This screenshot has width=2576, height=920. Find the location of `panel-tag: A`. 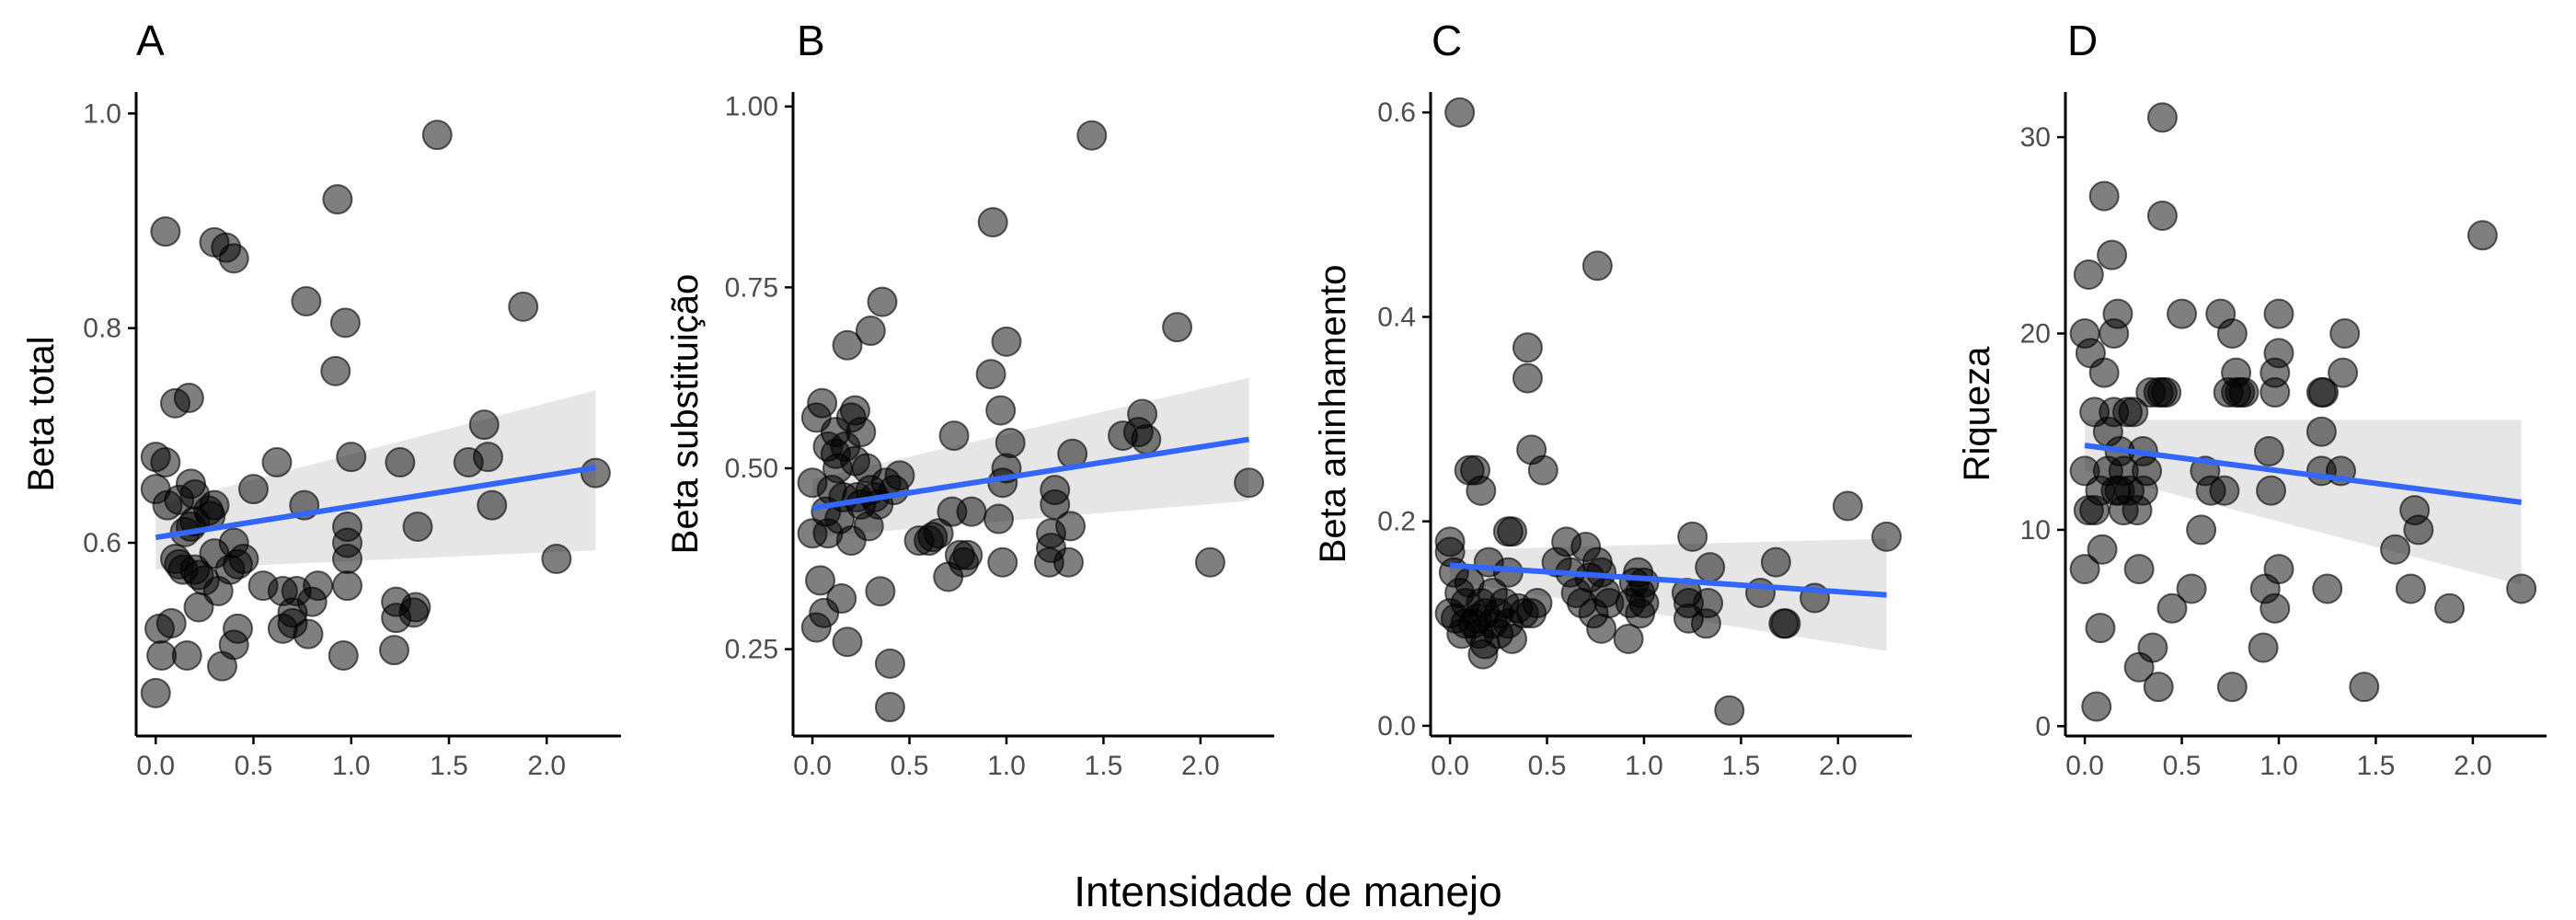

panel-tag: A is located at coordinates (150, 40).